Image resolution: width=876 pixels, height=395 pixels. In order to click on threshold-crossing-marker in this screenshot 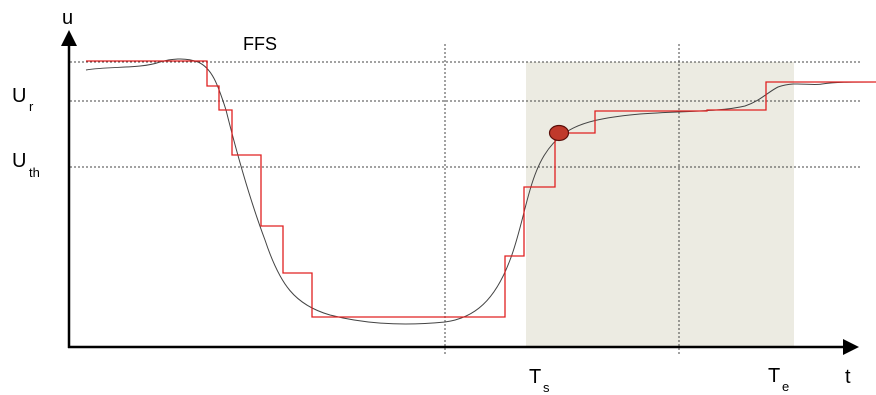, I will do `click(559, 133)`.